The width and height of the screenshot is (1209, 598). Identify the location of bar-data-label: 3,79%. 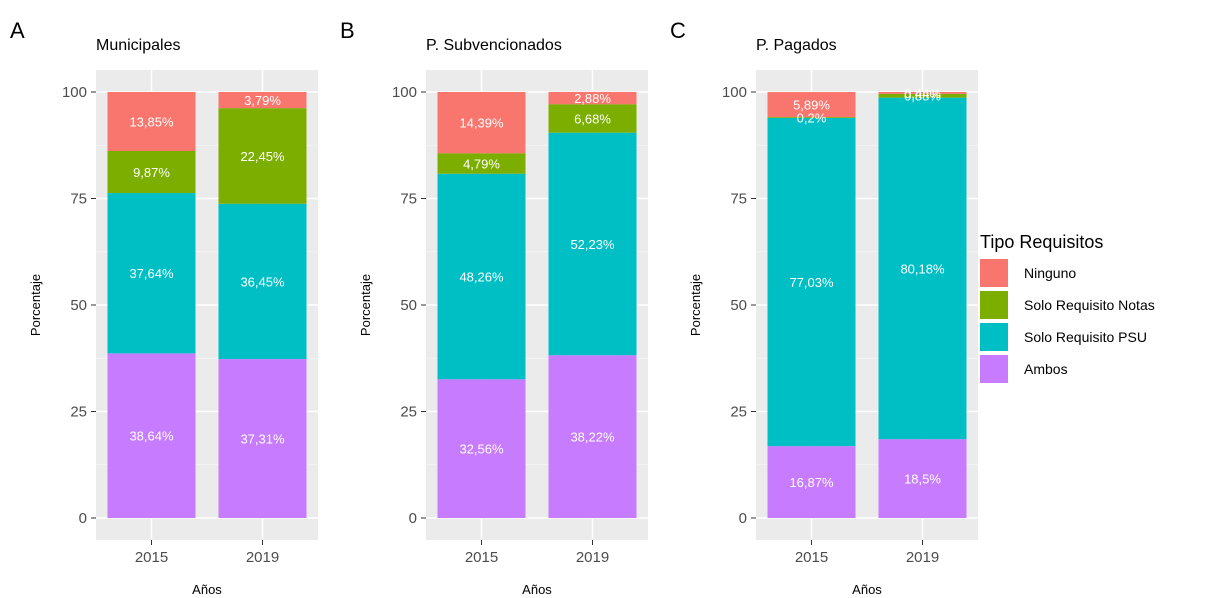
(262, 100).